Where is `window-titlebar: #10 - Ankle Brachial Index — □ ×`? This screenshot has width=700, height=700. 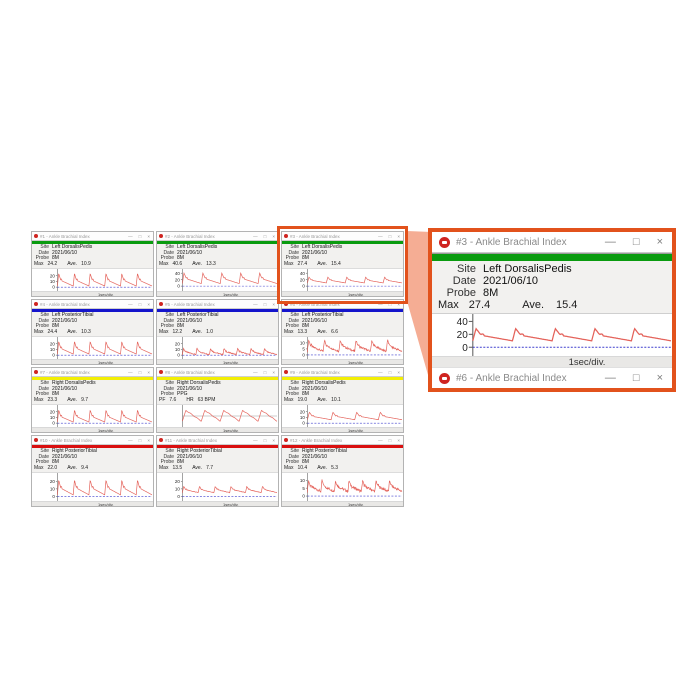 window-titlebar: #10 - Ankle Brachial Index — □ × is located at coordinates (92, 440).